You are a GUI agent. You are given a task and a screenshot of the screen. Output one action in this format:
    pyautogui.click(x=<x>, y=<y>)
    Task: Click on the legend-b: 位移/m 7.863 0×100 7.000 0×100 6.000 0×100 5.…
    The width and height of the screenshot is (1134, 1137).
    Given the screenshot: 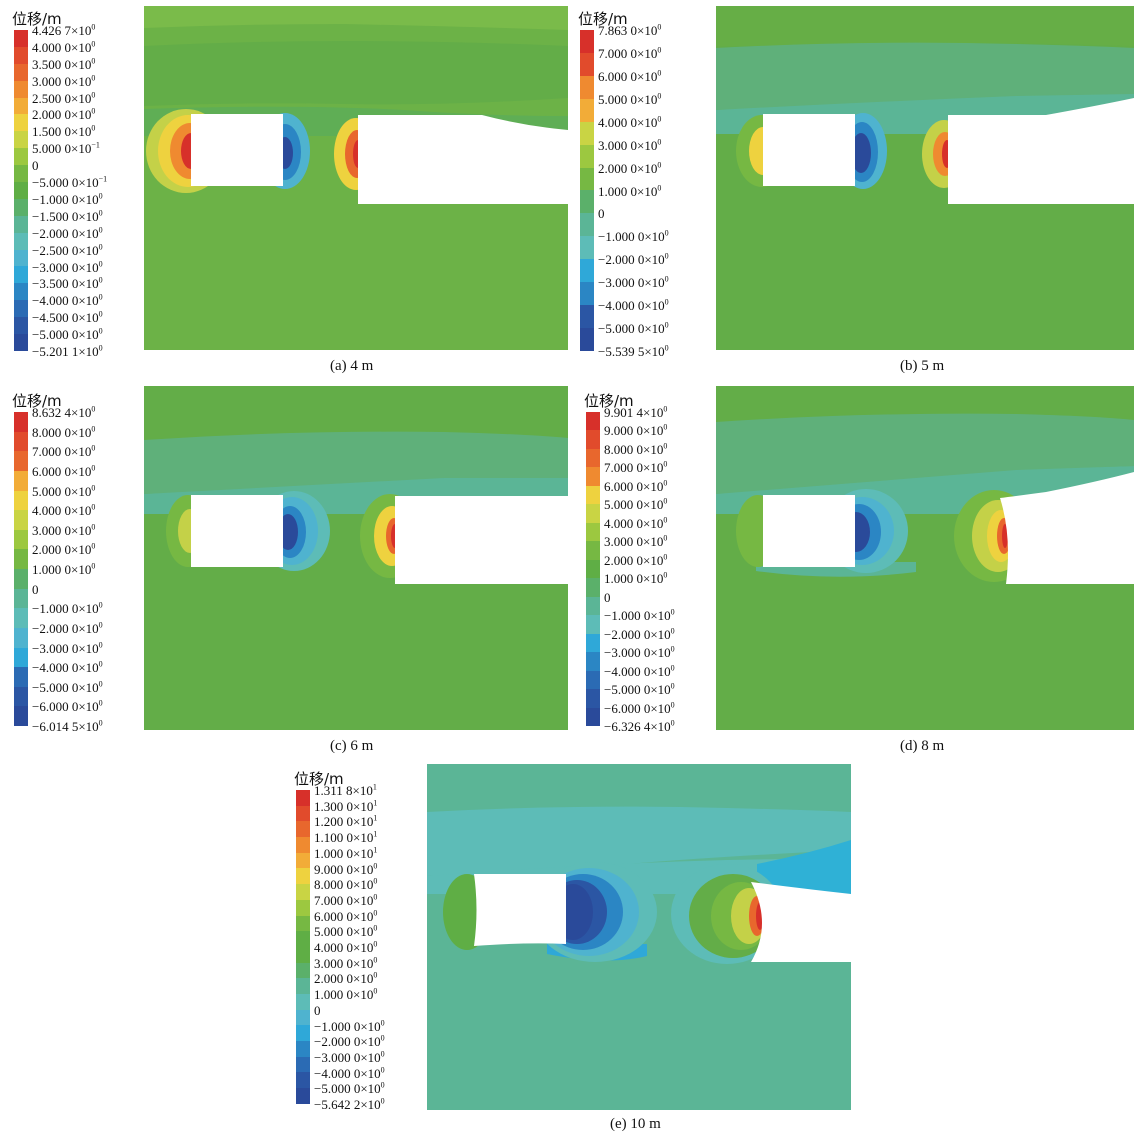 What is the action you would take?
    pyautogui.click(x=645, y=183)
    